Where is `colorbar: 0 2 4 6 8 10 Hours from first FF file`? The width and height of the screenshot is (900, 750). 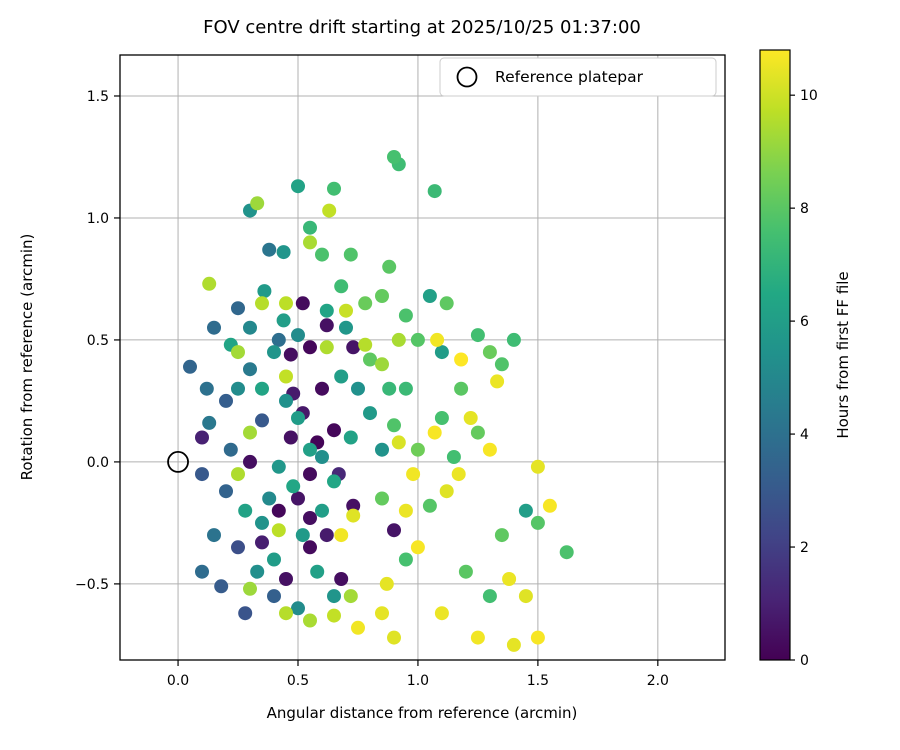
colorbar: 0 2 4 6 8 10 Hours from first FF file is located at coordinates (805, 359).